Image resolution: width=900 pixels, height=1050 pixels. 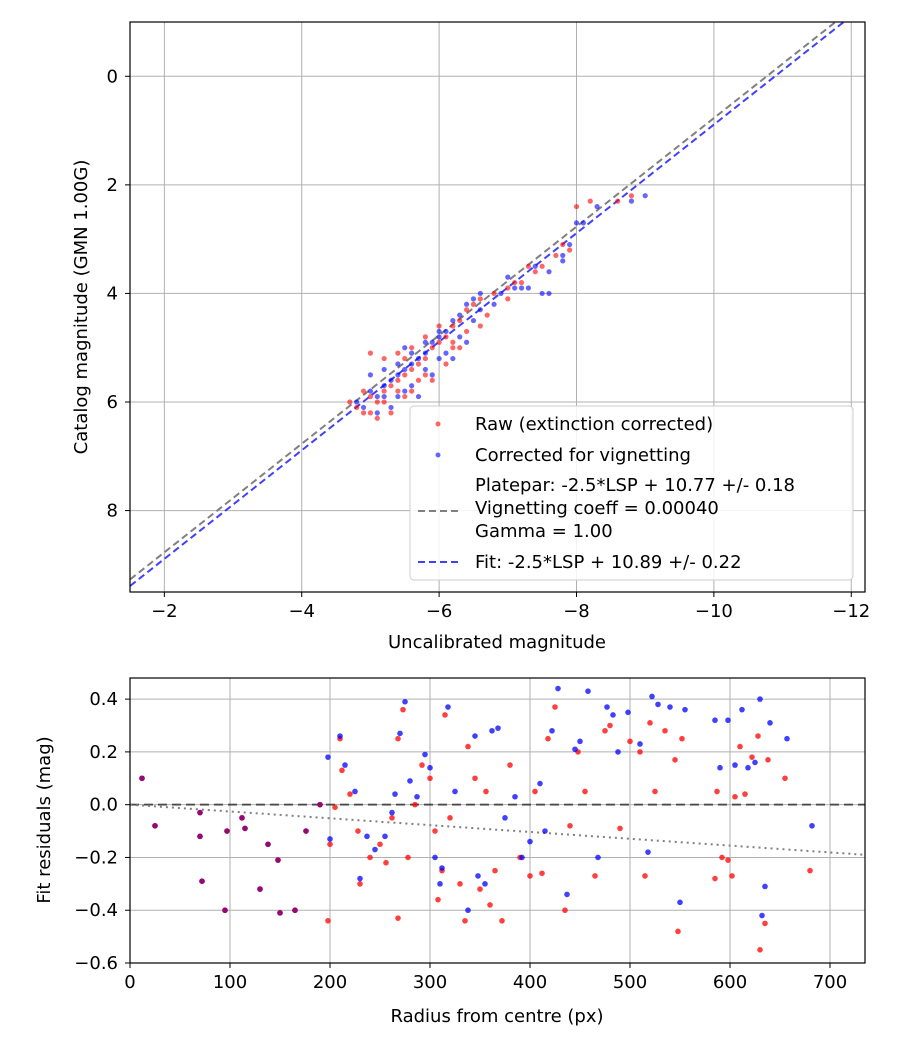 I want to click on top-x-axis-label: Uncalibrated magnitude, so click(x=497, y=642).